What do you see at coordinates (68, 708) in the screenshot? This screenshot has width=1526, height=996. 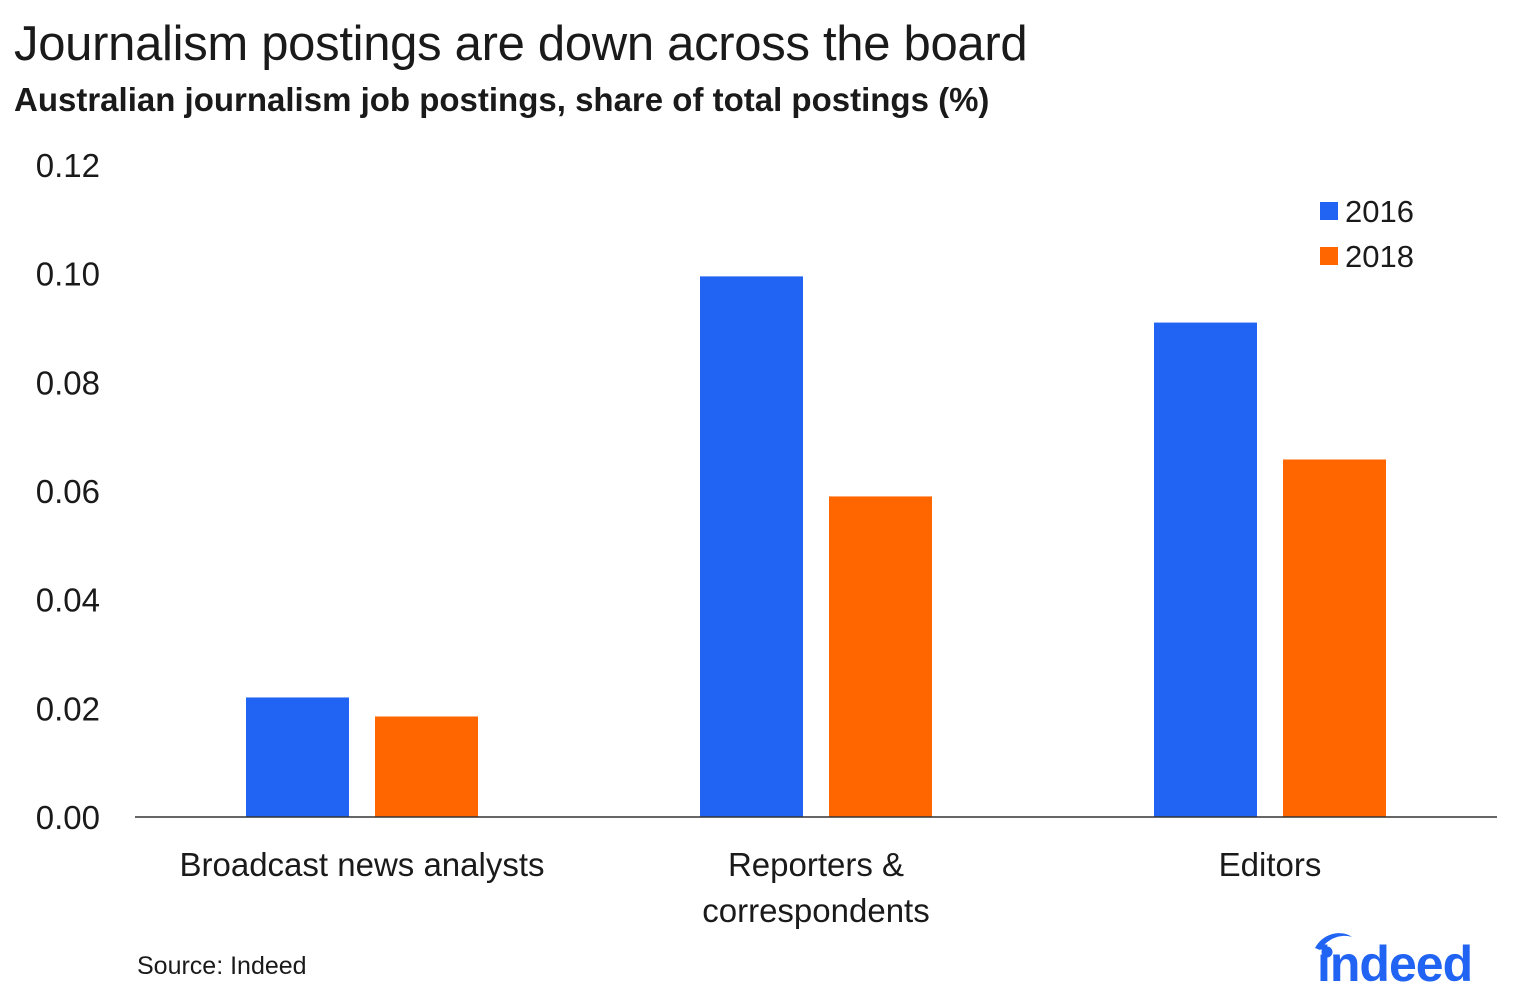 I see `y-tick-label: 0.02` at bounding box center [68, 708].